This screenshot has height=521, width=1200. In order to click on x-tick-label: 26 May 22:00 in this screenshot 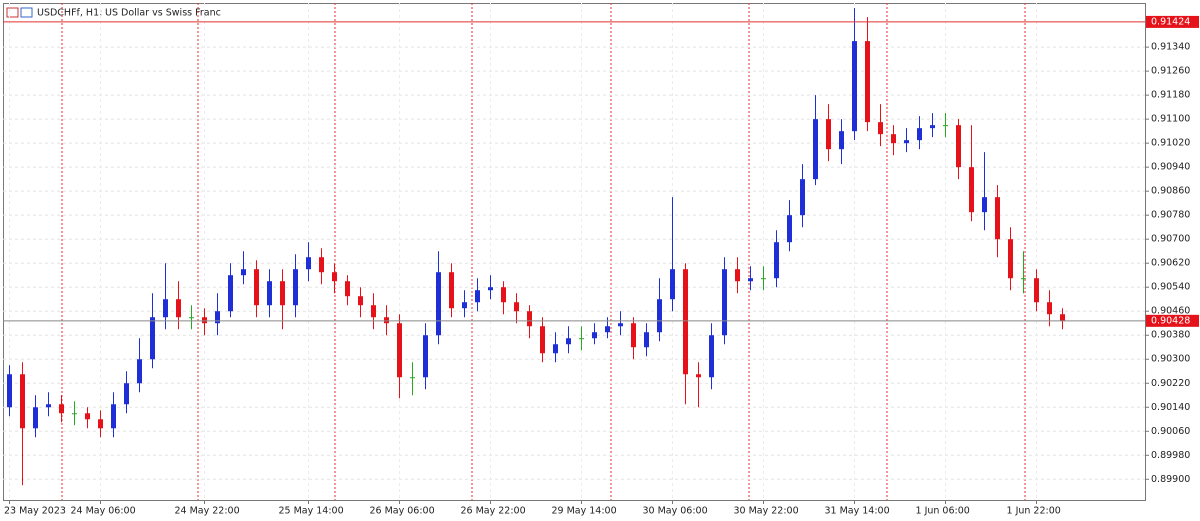, I will do `click(493, 511)`.